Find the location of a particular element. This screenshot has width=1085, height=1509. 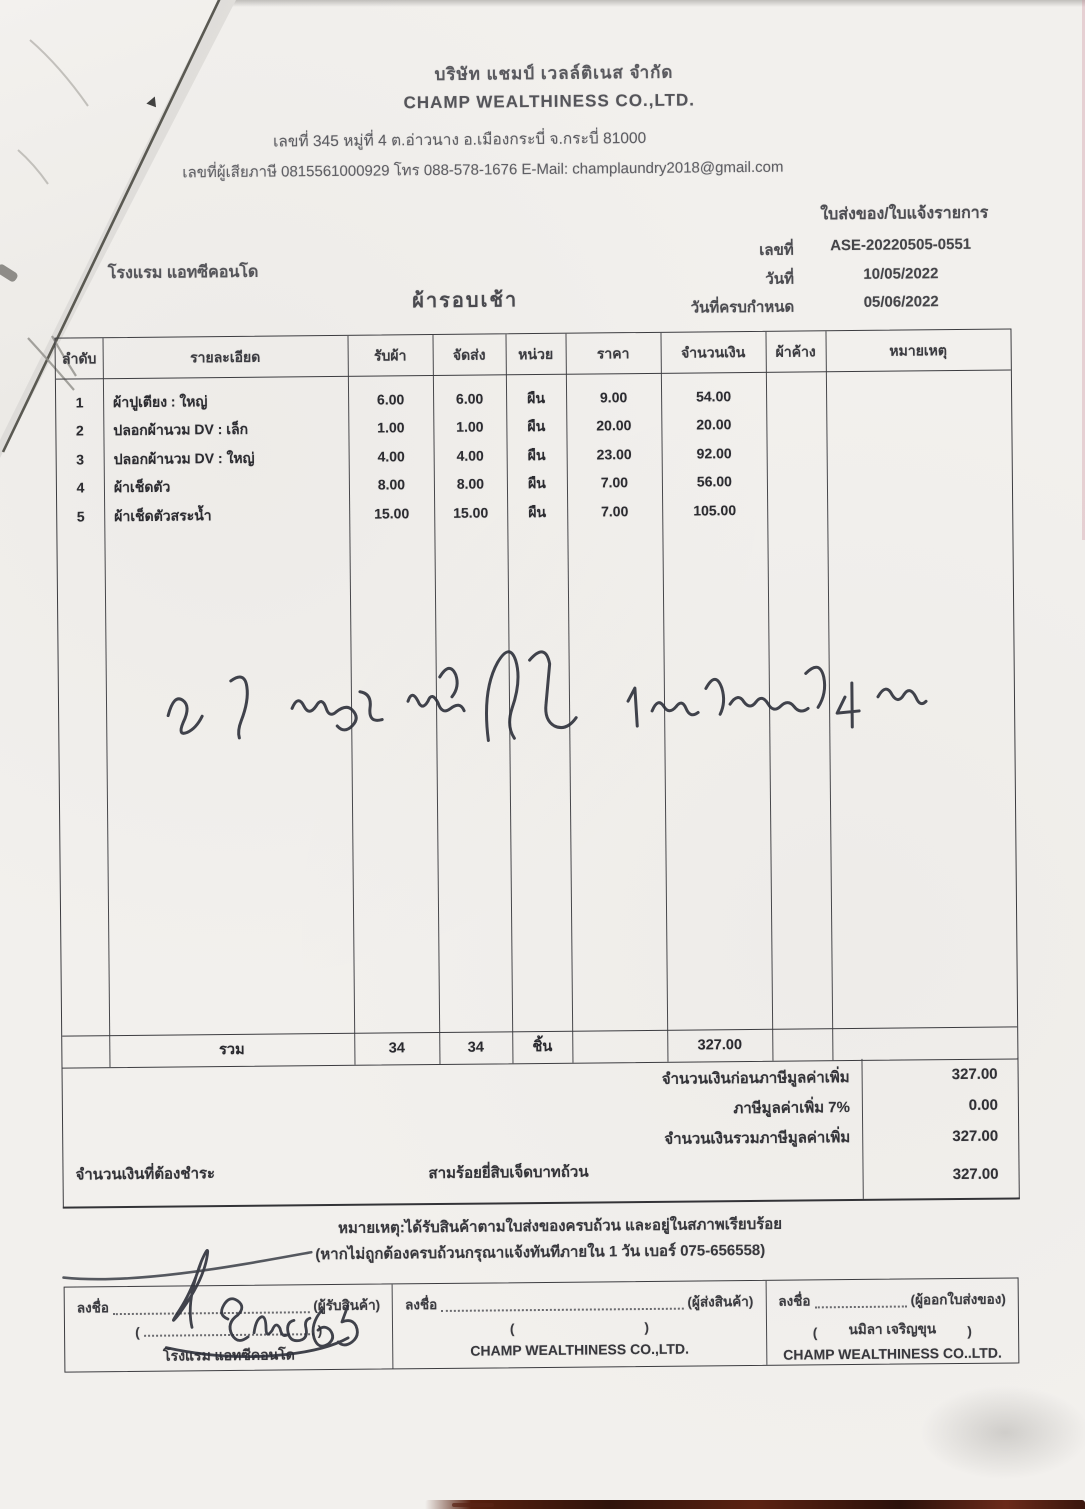

header-received: รับผ้า is located at coordinates (390, 355).